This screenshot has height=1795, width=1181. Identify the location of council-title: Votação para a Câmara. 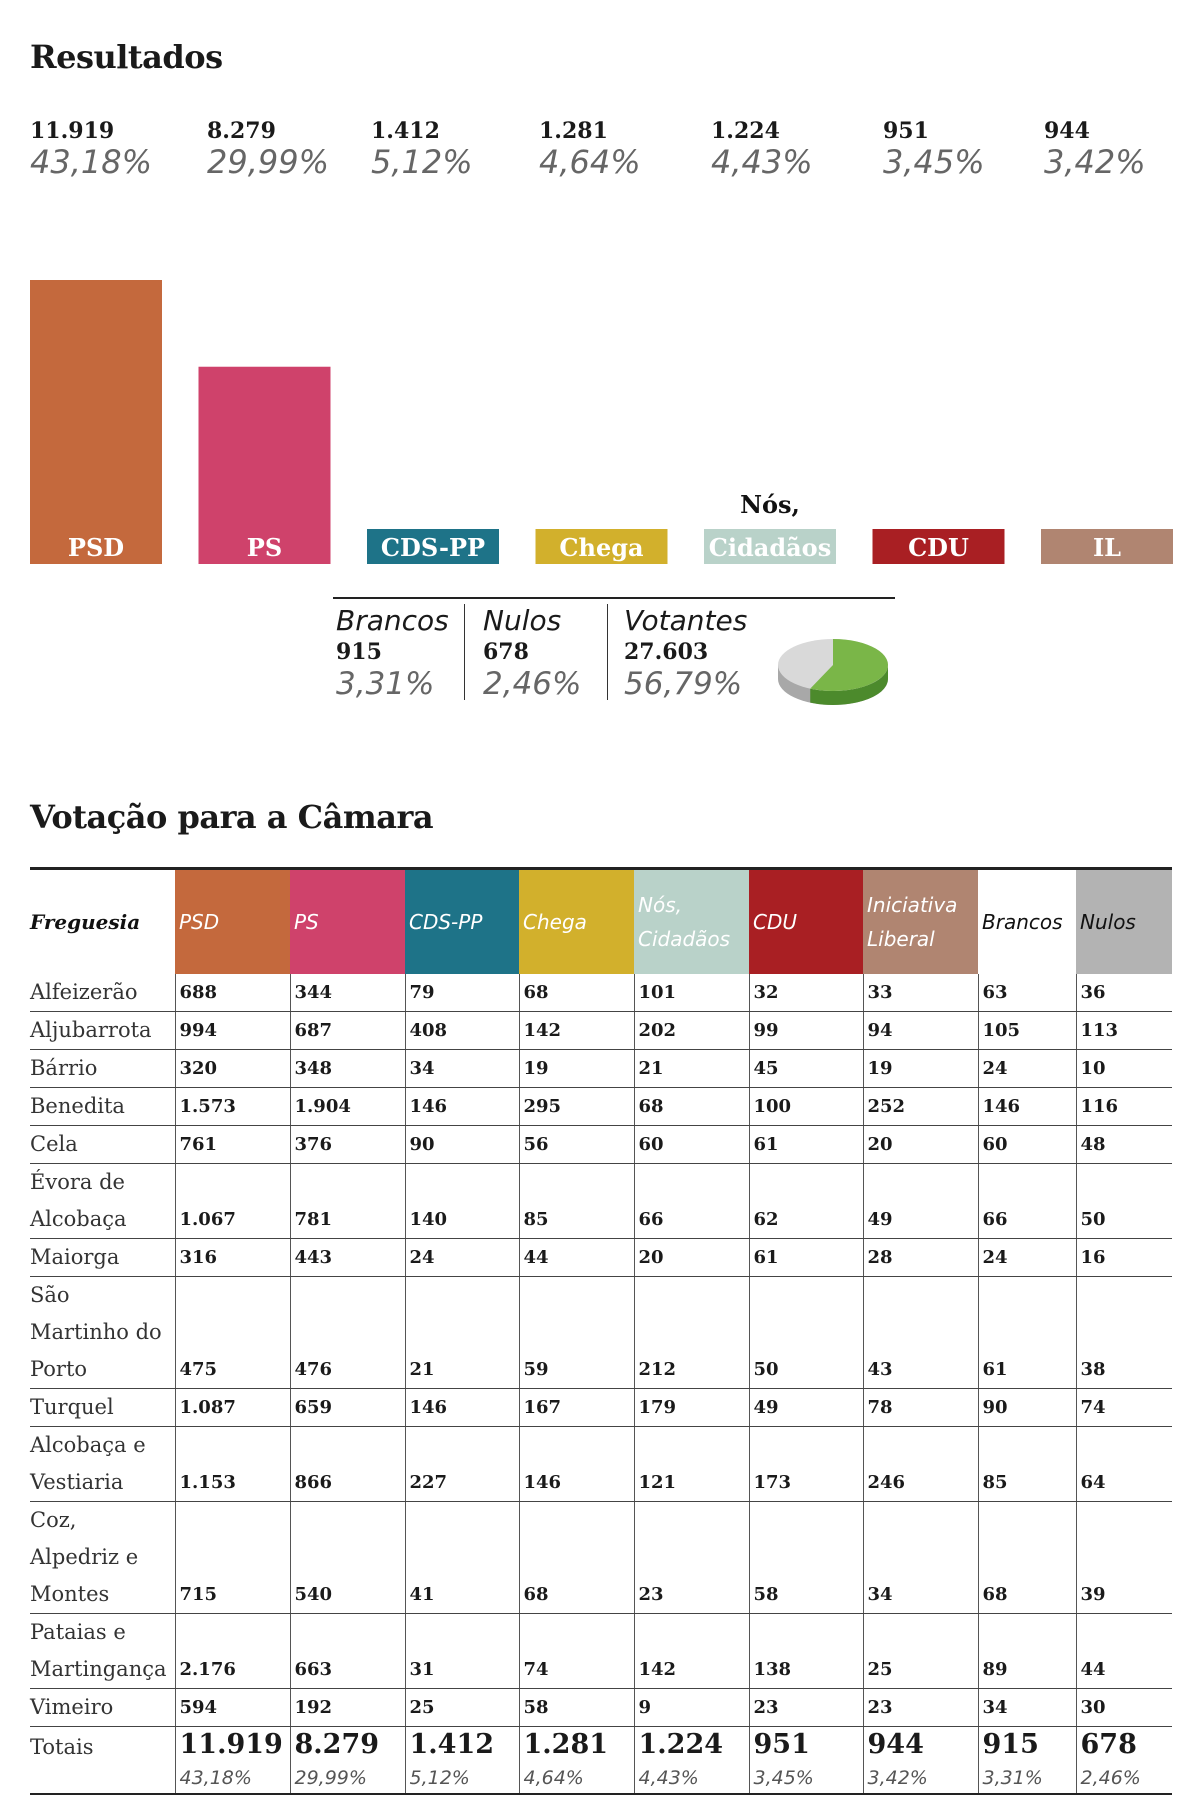
(232, 817).